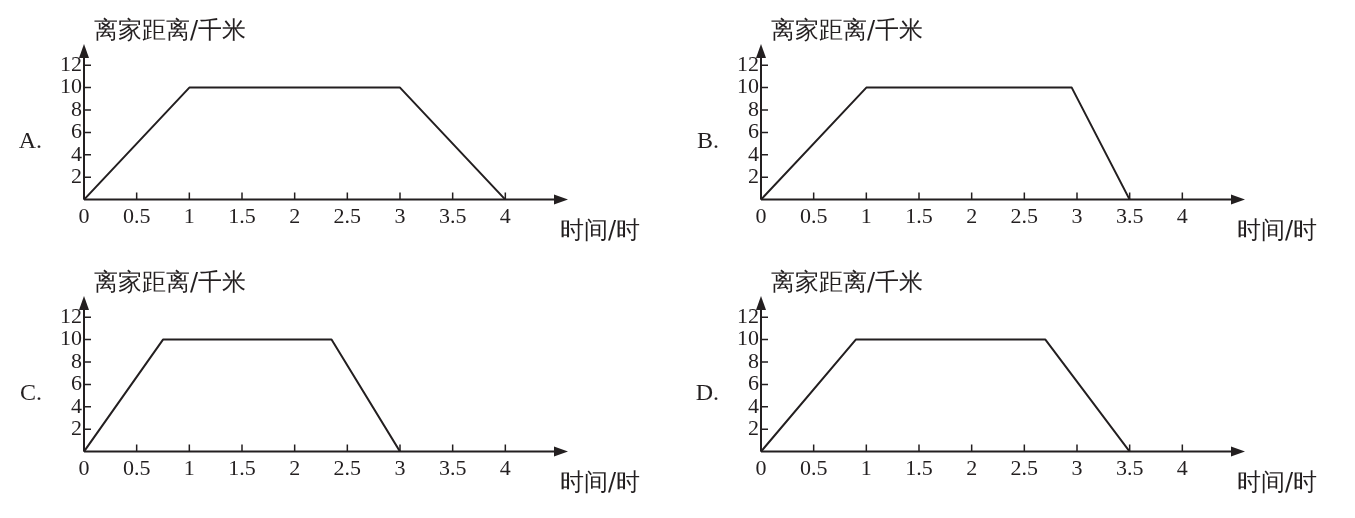 This screenshot has height=518, width=1355. Describe the element at coordinates (707, 392) in the screenshot. I see `text: D.` at that location.